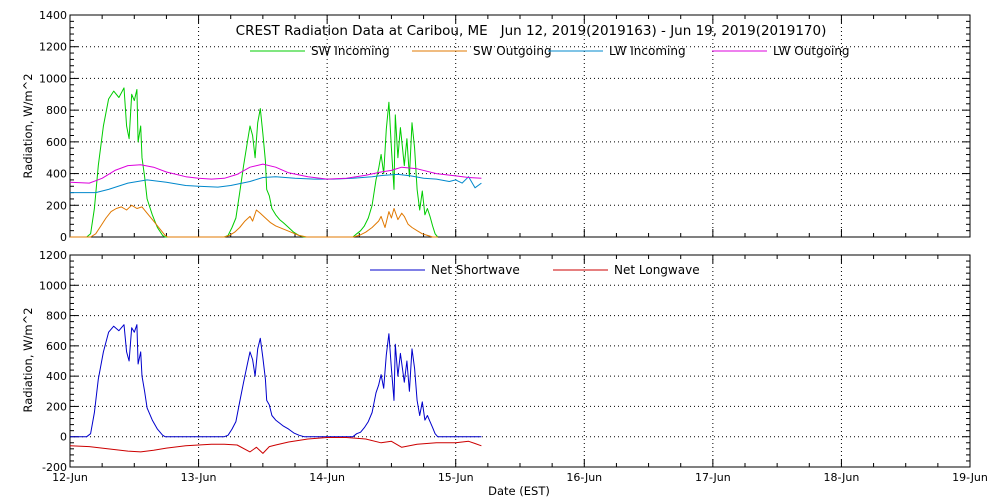 The height and width of the screenshot is (500, 1000). What do you see at coordinates (647, 51) in the screenshot?
I see `legend-label: LW Incoming` at bounding box center [647, 51].